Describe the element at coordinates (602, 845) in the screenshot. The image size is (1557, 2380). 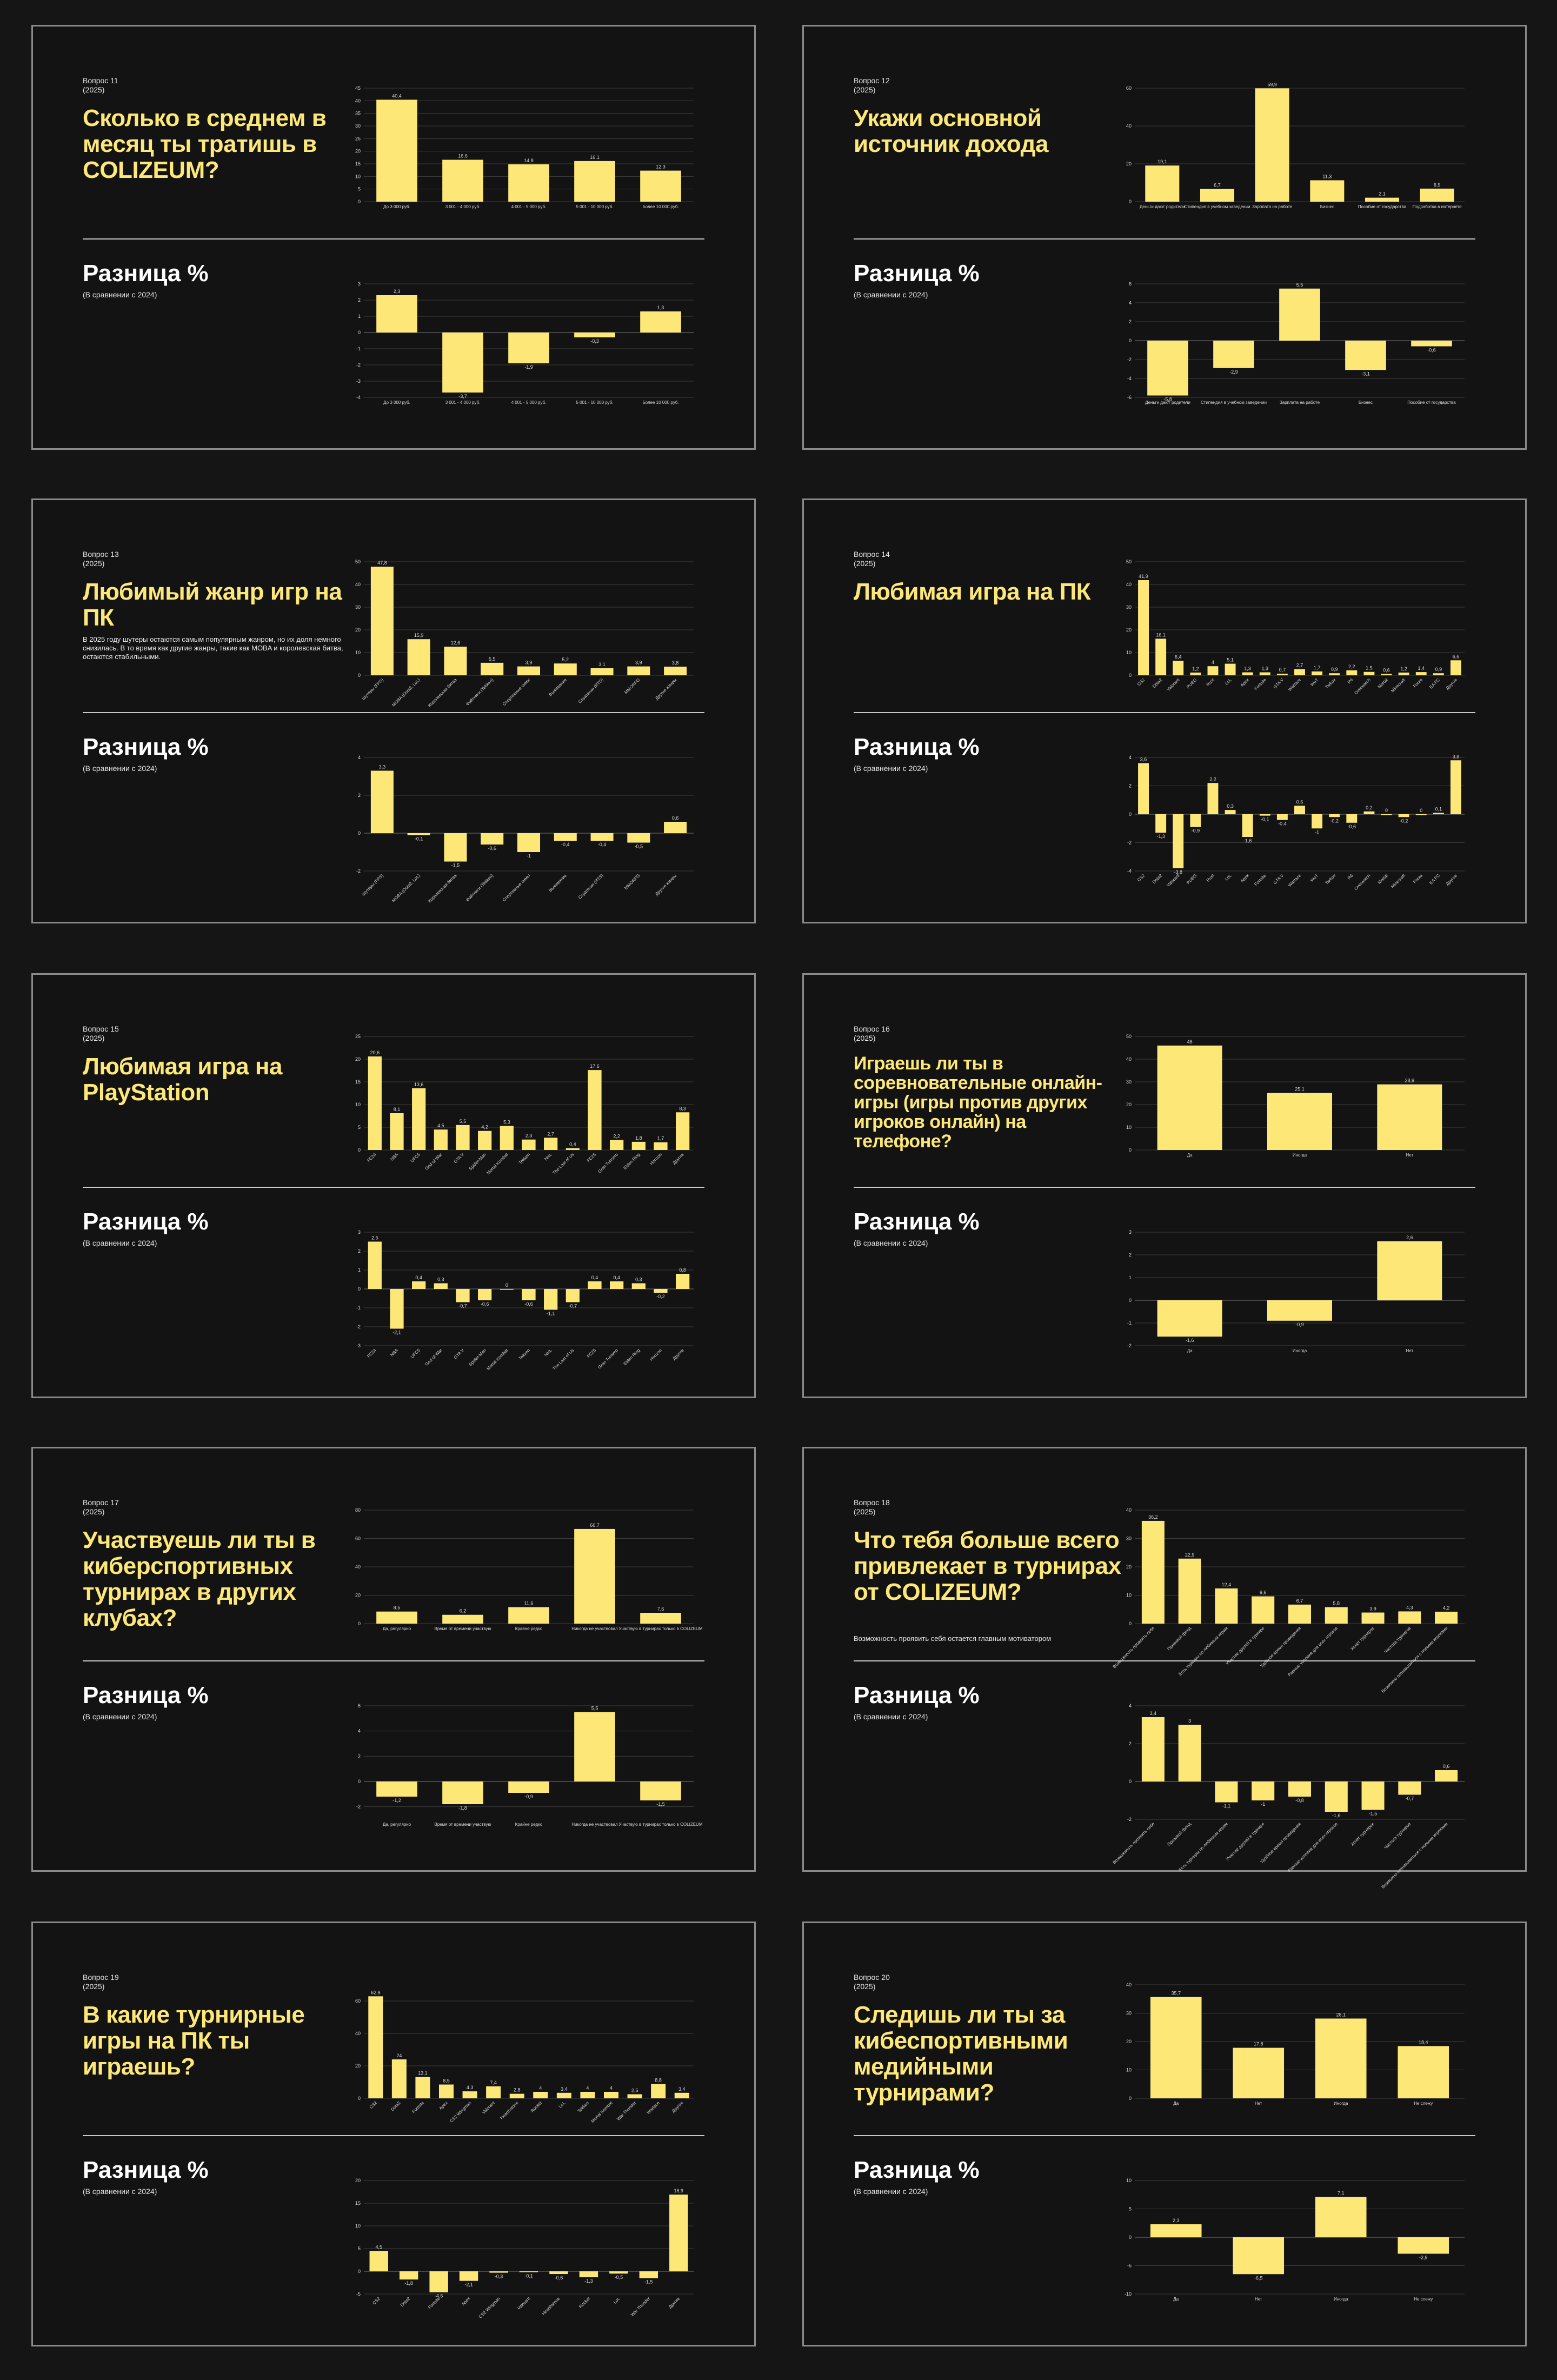
I see `diff-value-label: -0,4` at that location.